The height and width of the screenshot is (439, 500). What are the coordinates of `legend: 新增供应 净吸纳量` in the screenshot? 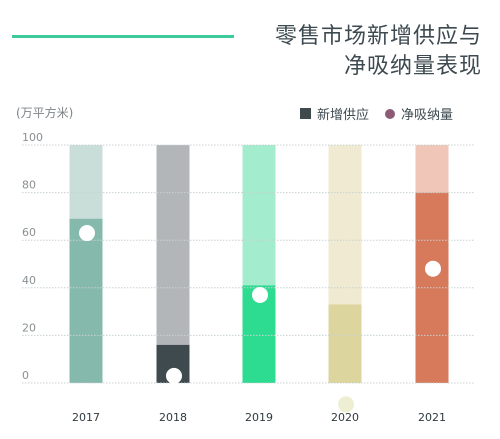 It's located at (376, 113).